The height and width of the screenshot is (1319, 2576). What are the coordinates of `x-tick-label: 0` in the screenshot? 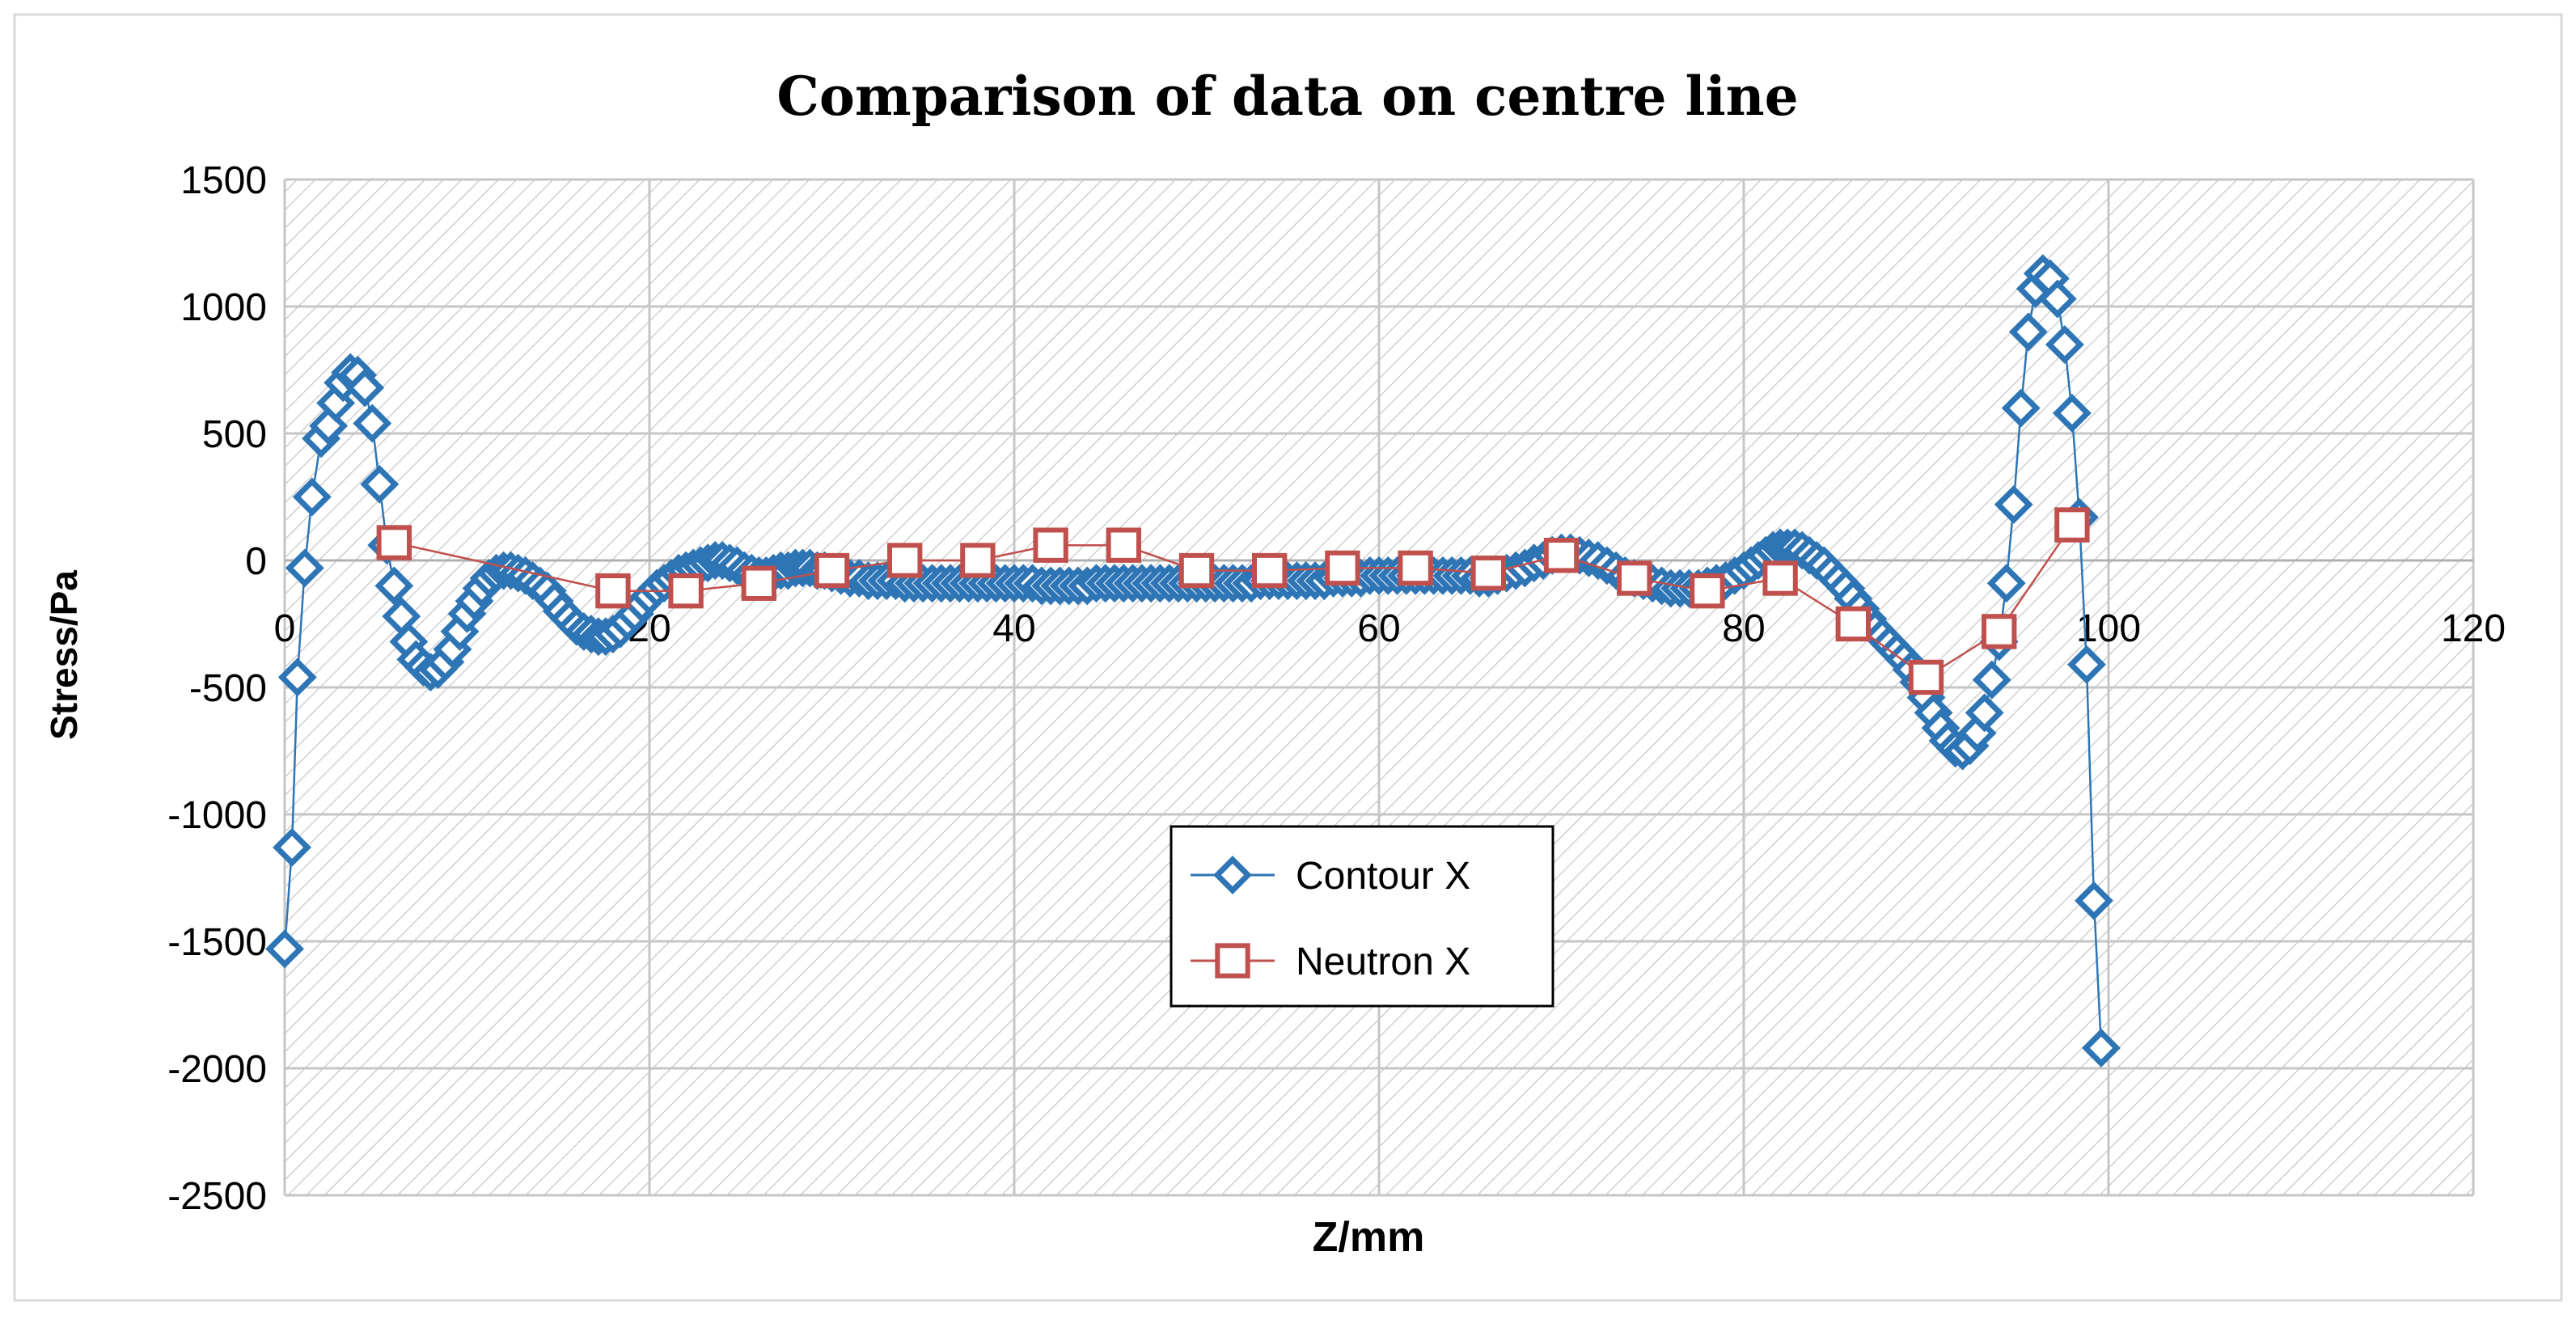 It's located at (285, 628).